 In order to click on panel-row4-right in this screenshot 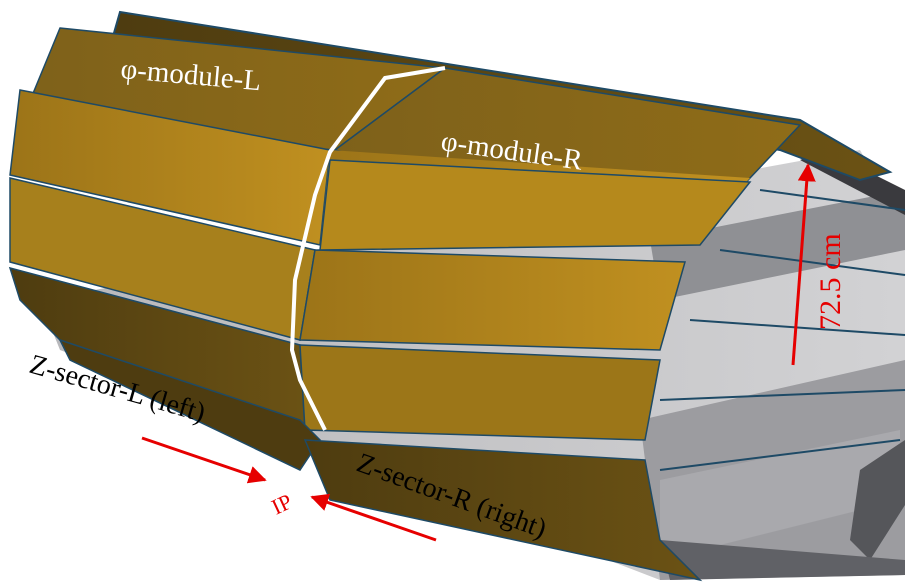, I will do `click(480, 392)`.